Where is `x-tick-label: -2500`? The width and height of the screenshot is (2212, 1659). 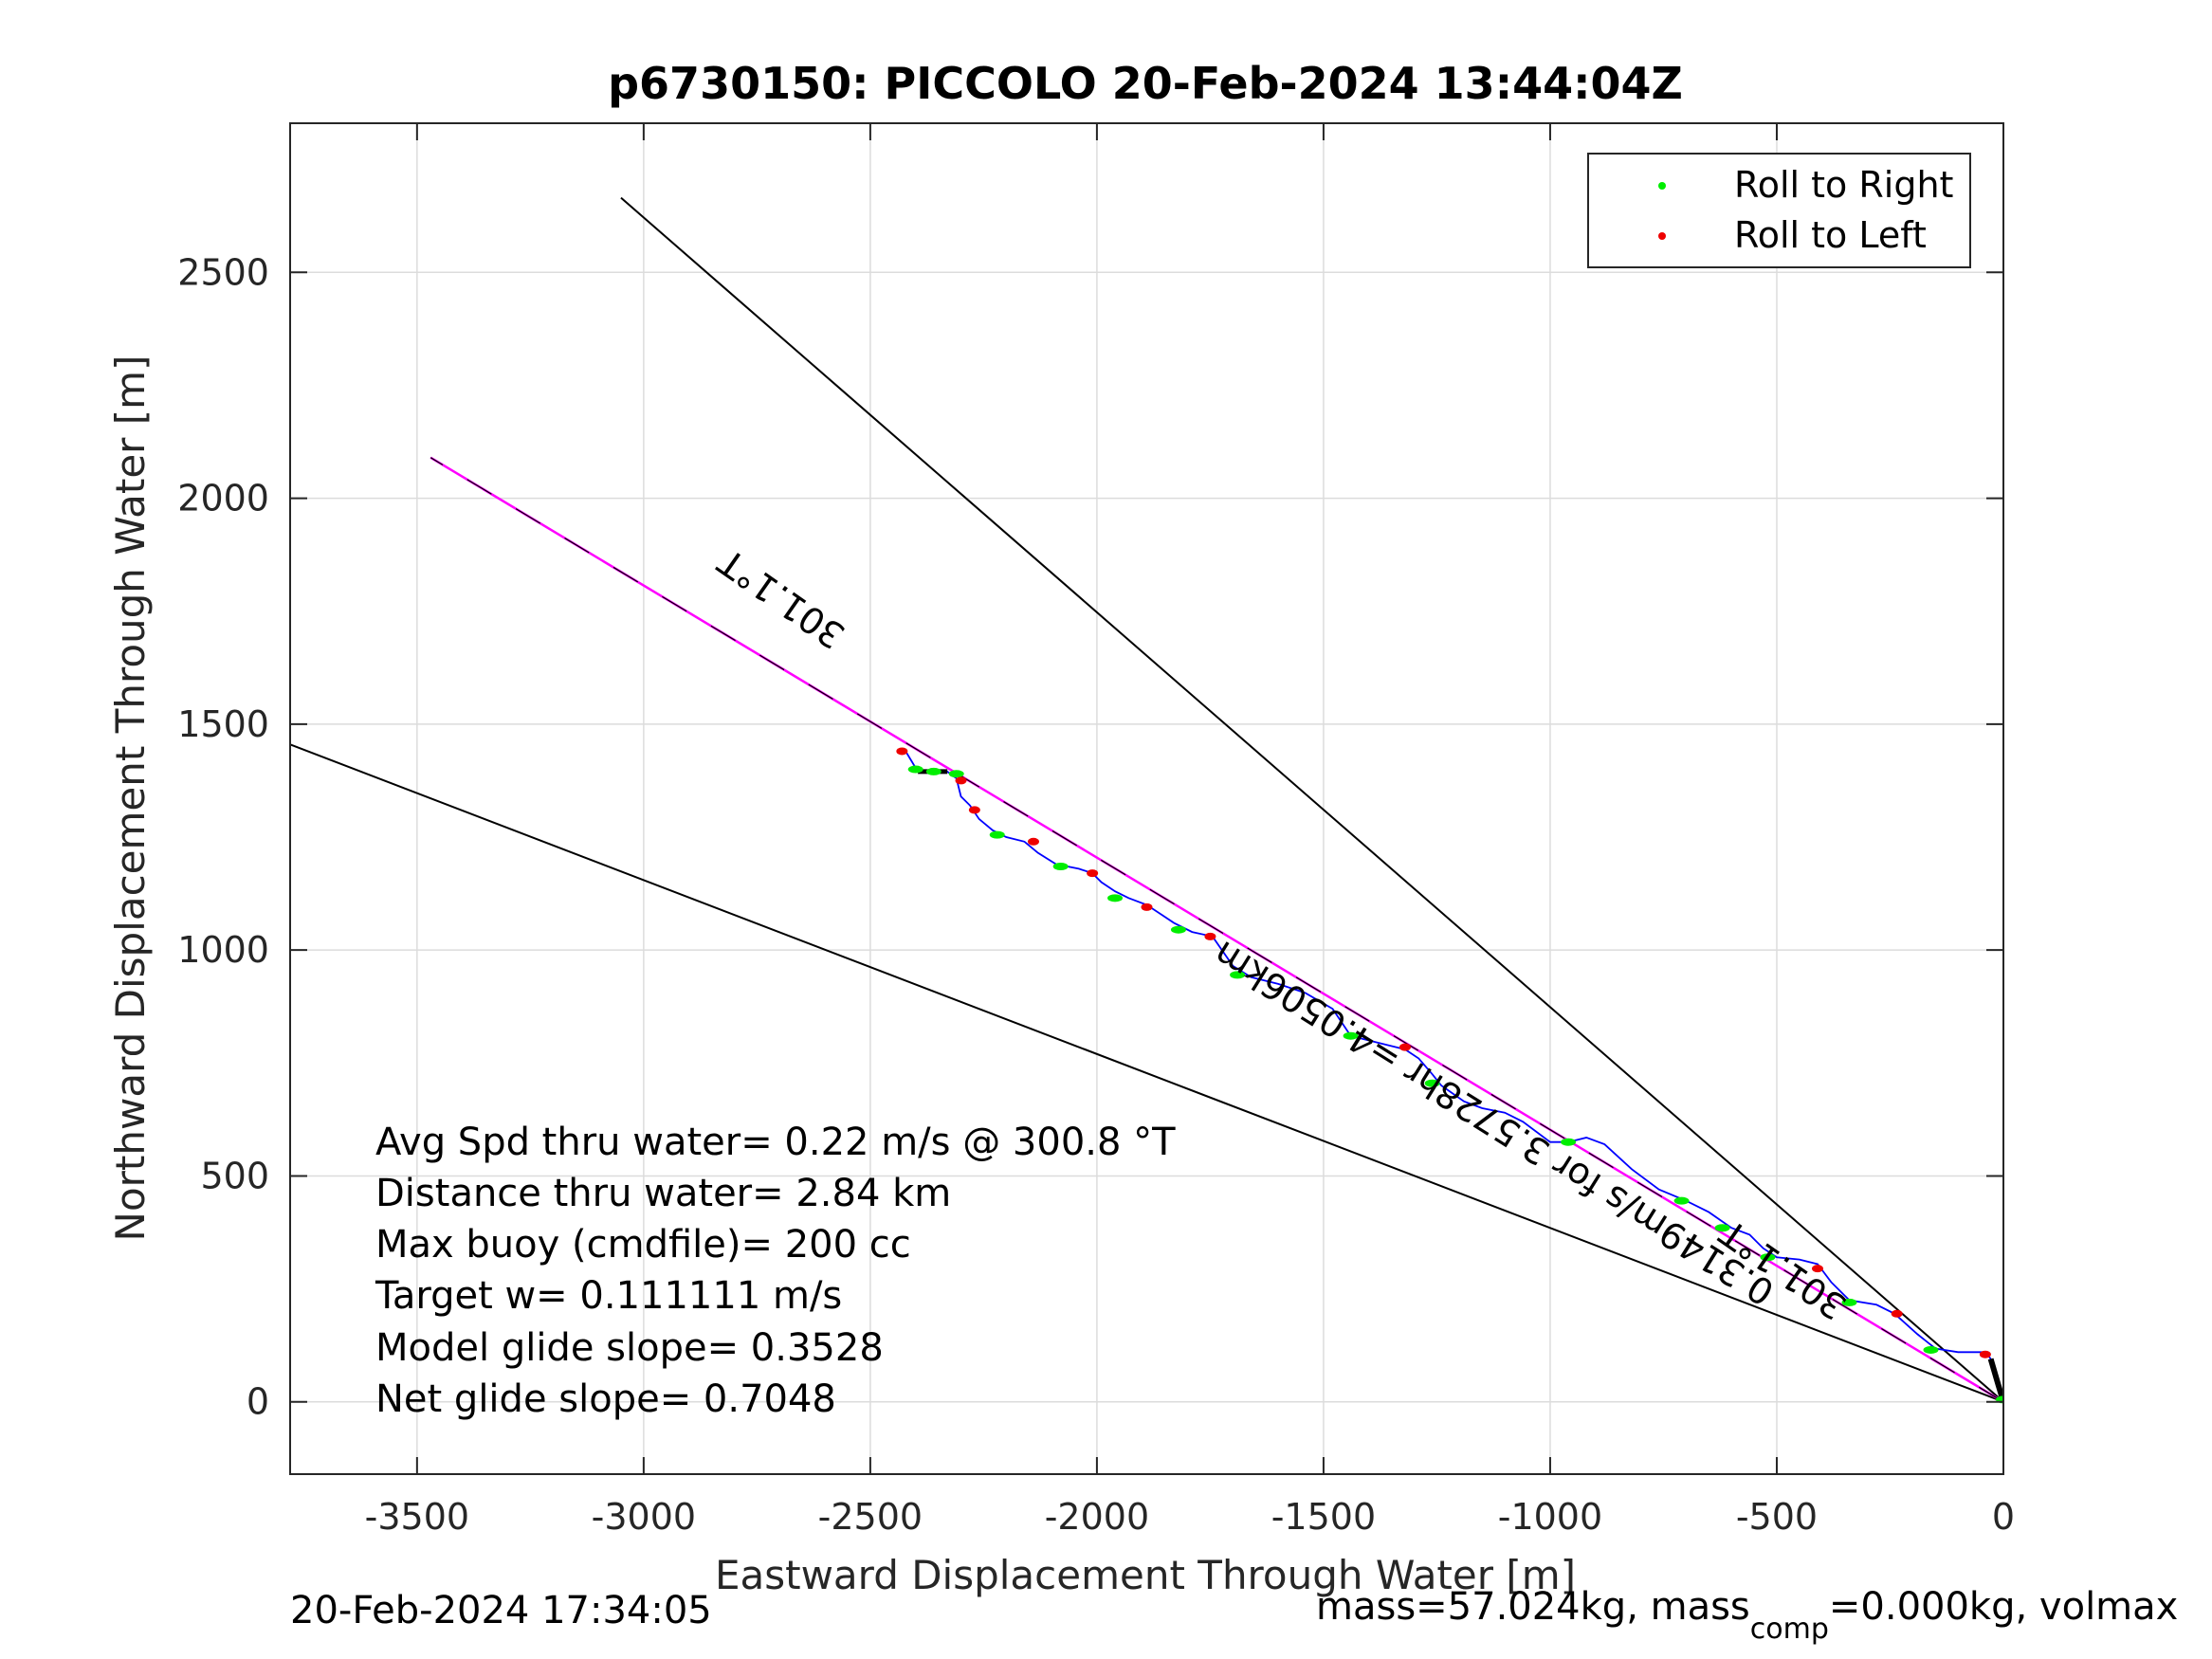
x-tick-label: -2500 is located at coordinates (870, 1517).